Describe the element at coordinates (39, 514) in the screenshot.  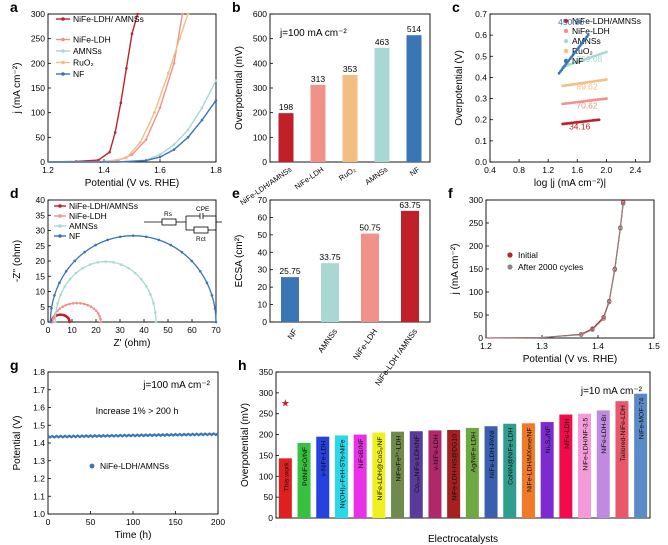
I see `y-tick-label: 1.0` at that location.